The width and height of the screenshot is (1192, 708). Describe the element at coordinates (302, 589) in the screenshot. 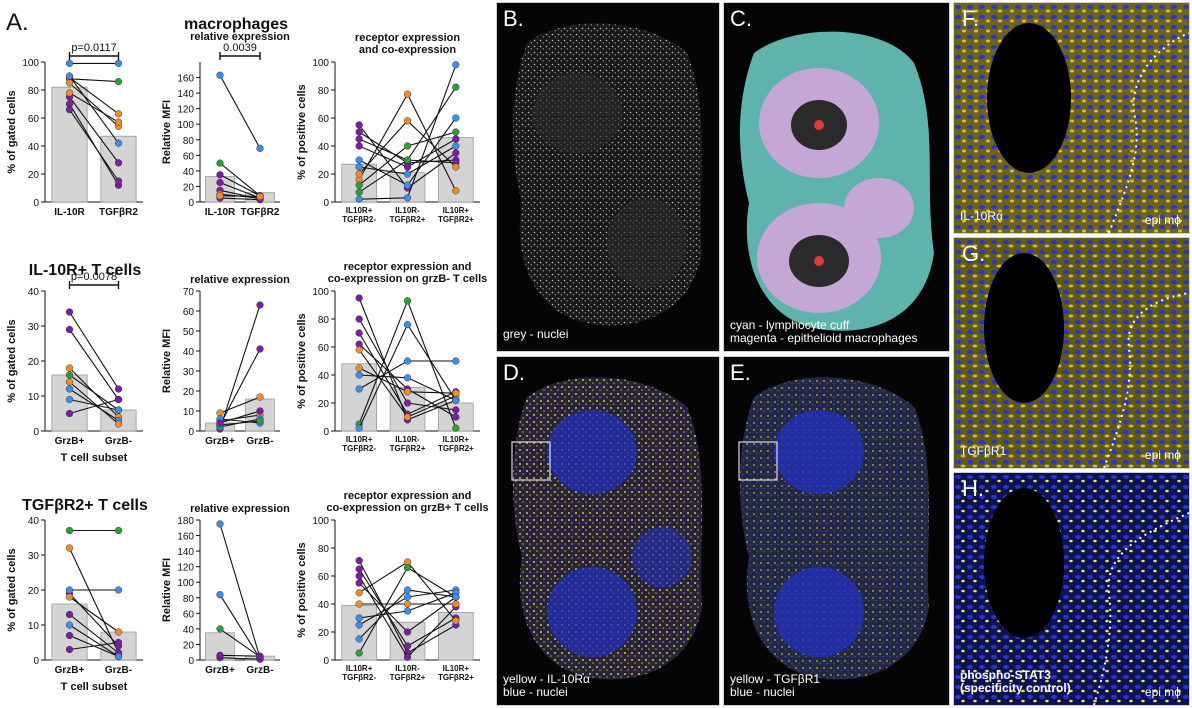

I see `y-axis-label: % of positive cells` at that location.